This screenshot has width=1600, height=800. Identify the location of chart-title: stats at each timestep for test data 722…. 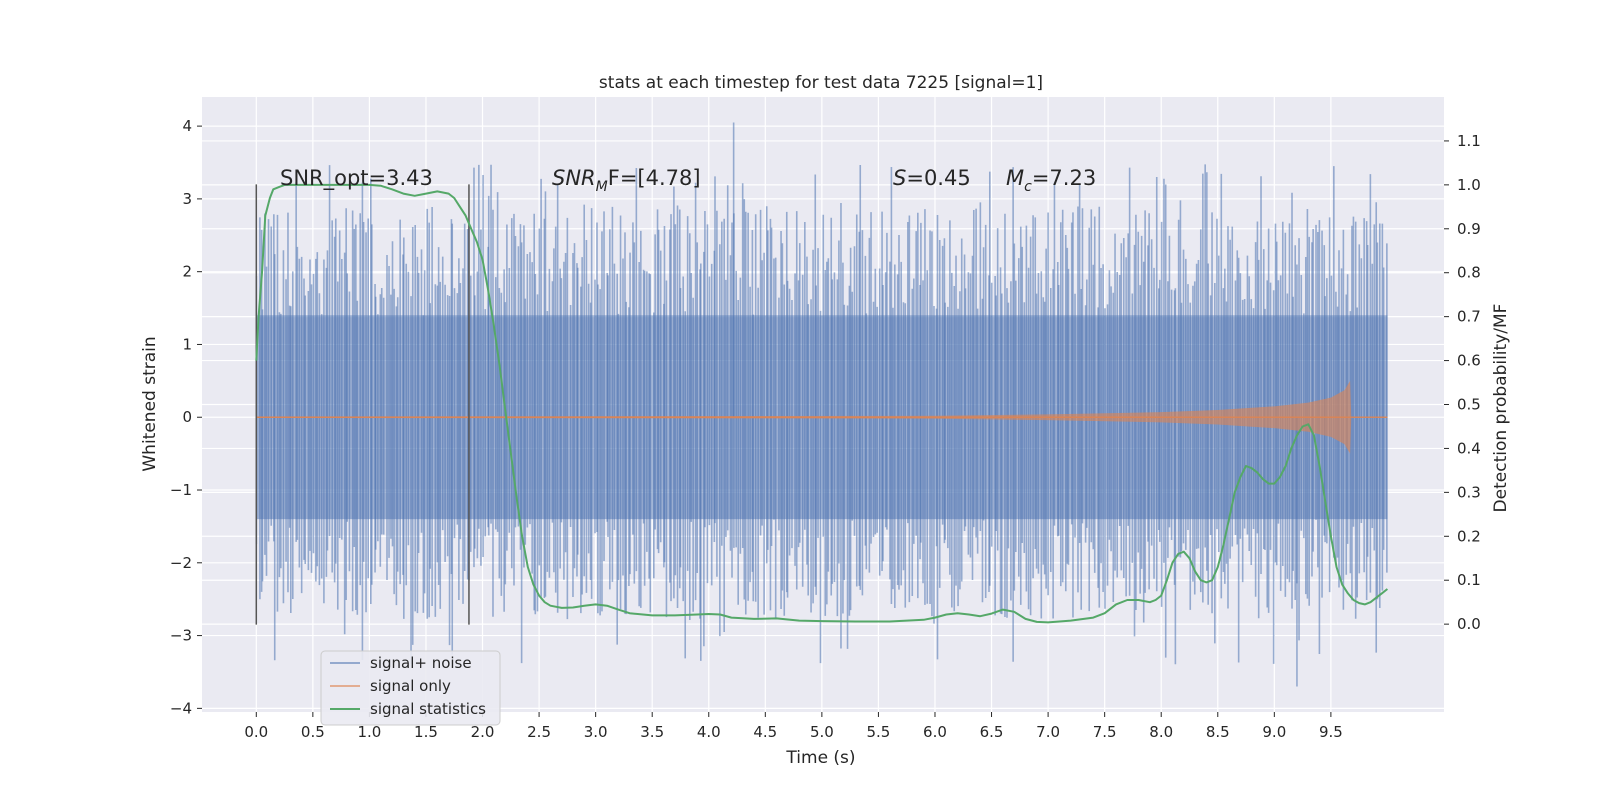
(821, 83).